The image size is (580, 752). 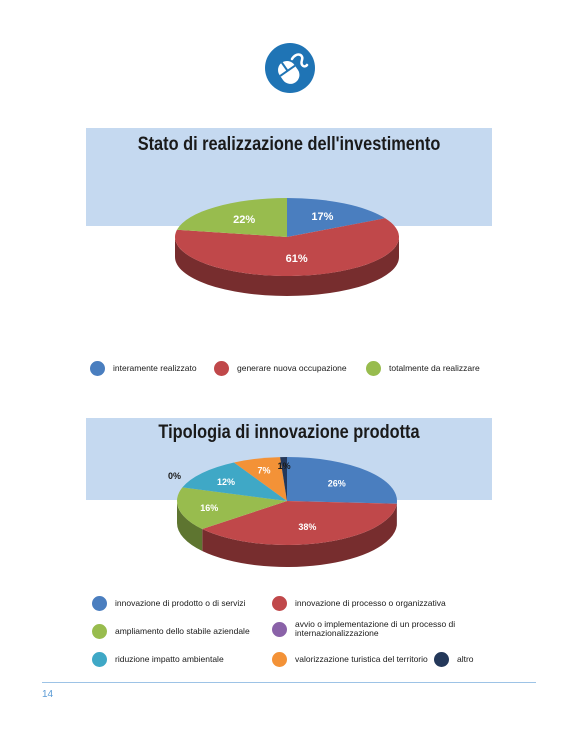 What do you see at coordinates (284, 466) in the screenshot?
I see `data-label-altro: 1%` at bounding box center [284, 466].